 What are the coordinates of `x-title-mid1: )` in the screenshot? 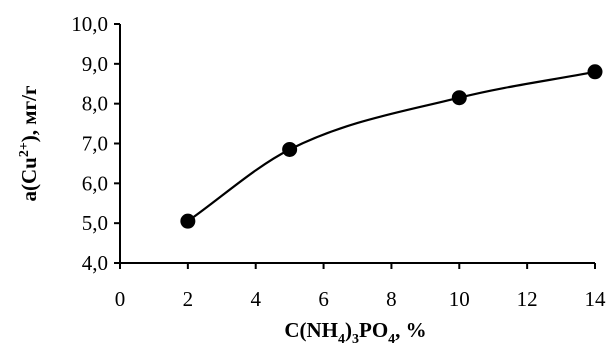 It's located at (348, 330).